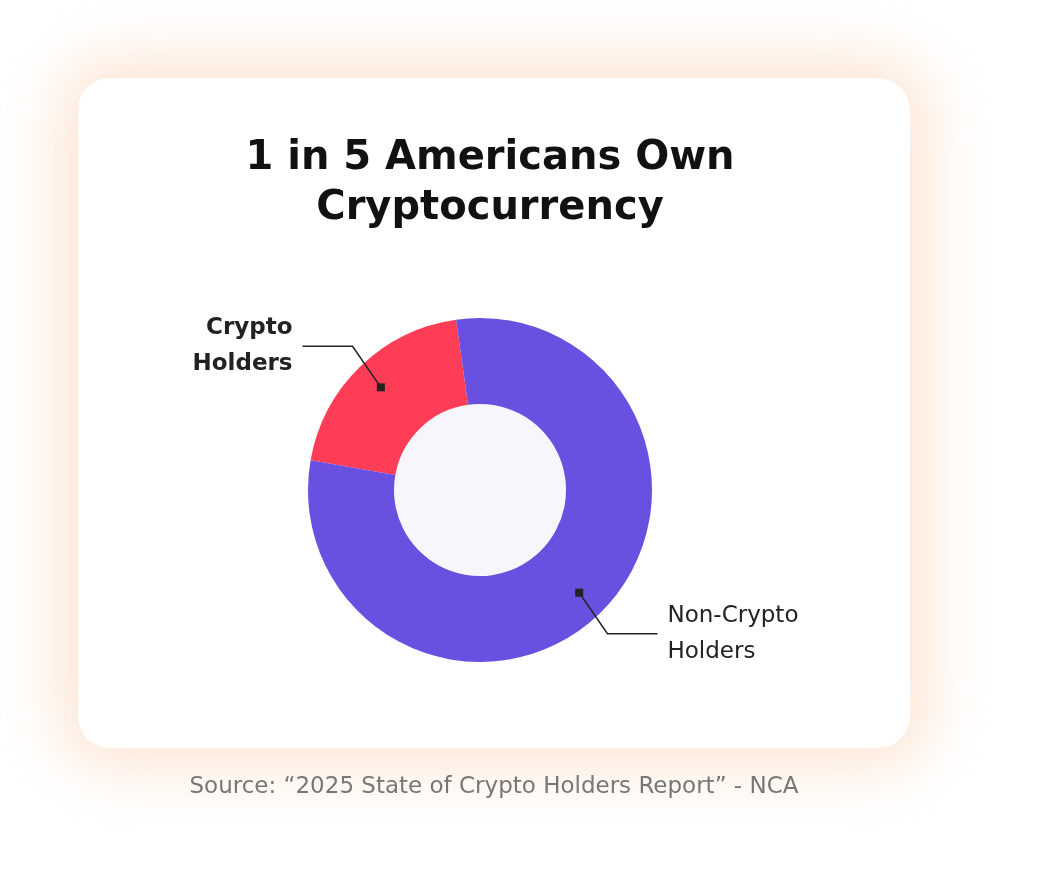 The image size is (1048, 888). I want to click on slice-label: Non-Crypto Holders, so click(733, 631).